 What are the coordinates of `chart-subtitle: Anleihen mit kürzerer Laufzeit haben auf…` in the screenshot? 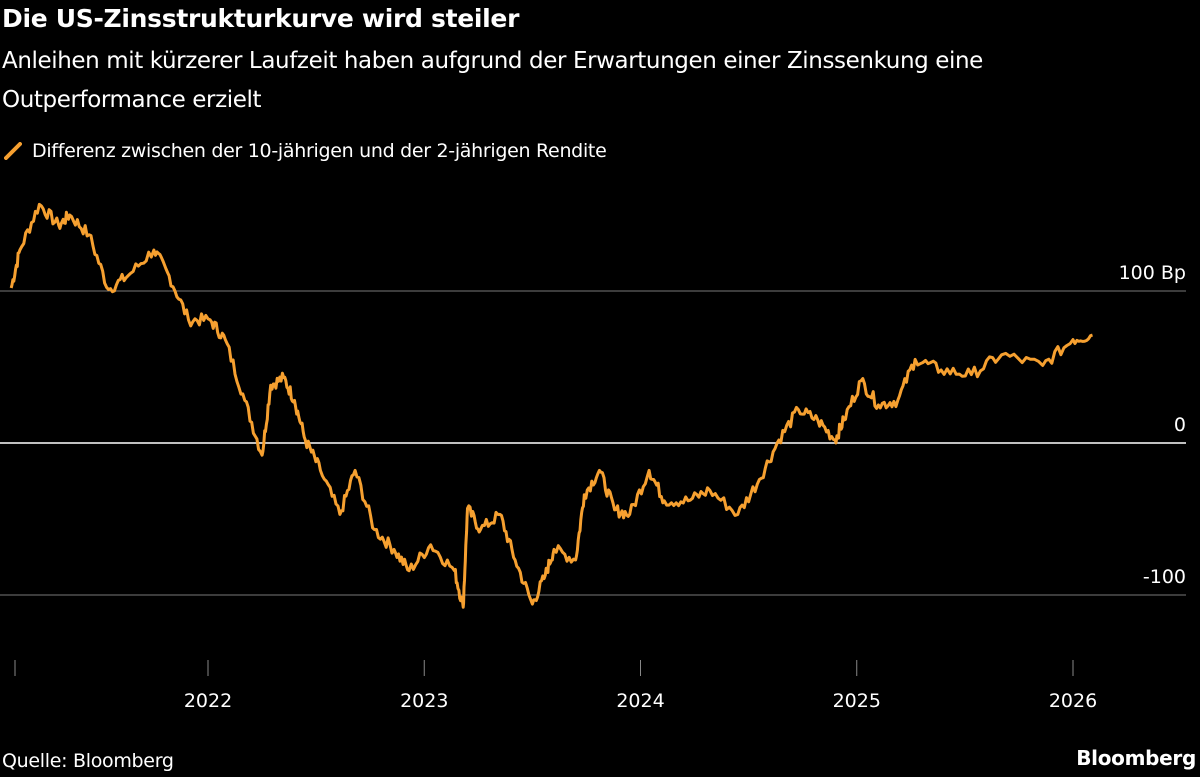 It's located at (492, 80).